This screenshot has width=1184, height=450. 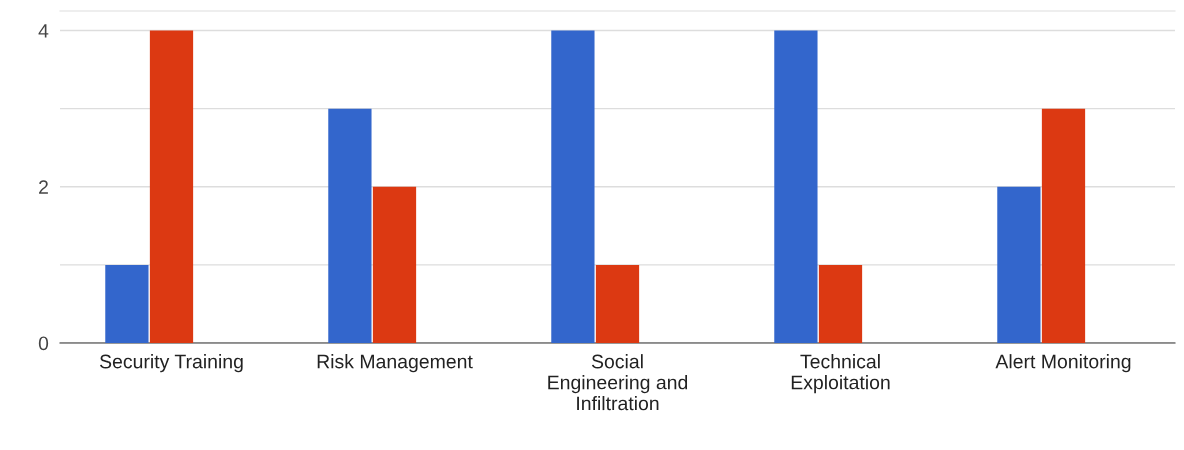 I want to click on y-tick-label: 0, so click(x=43, y=343).